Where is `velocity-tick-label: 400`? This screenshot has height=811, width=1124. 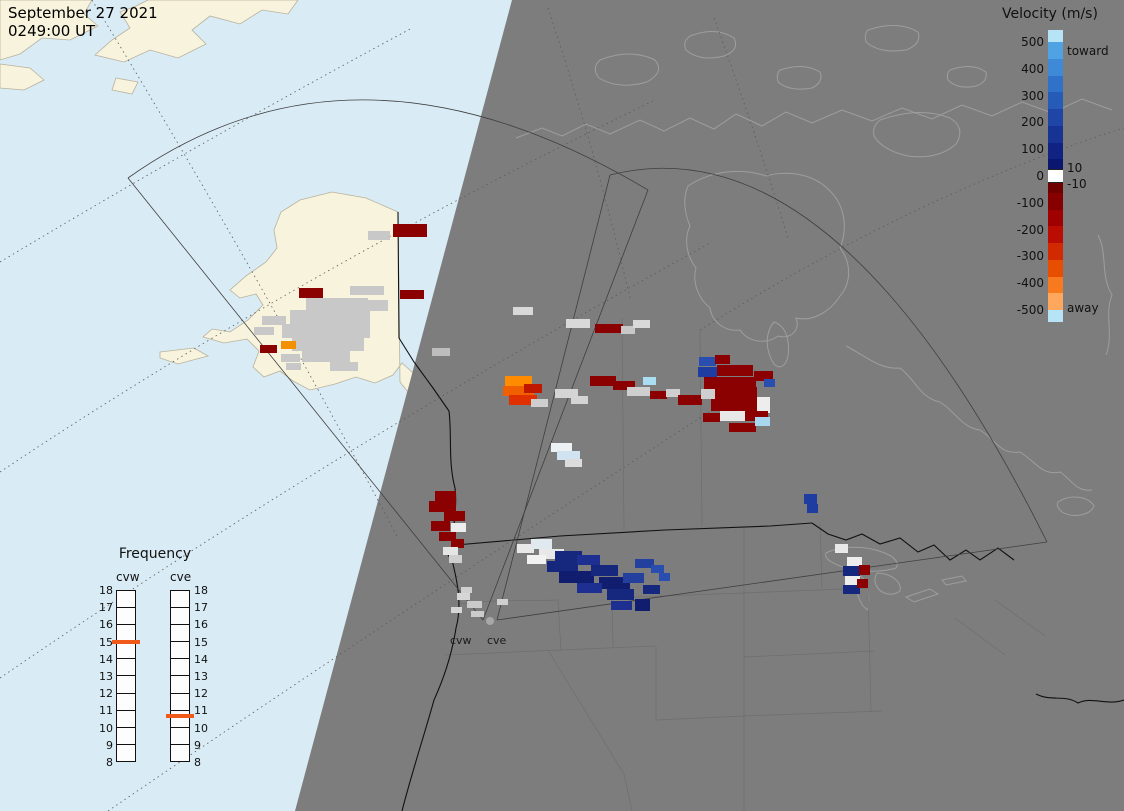
velocity-tick-label: 400 is located at coordinates (1032, 68).